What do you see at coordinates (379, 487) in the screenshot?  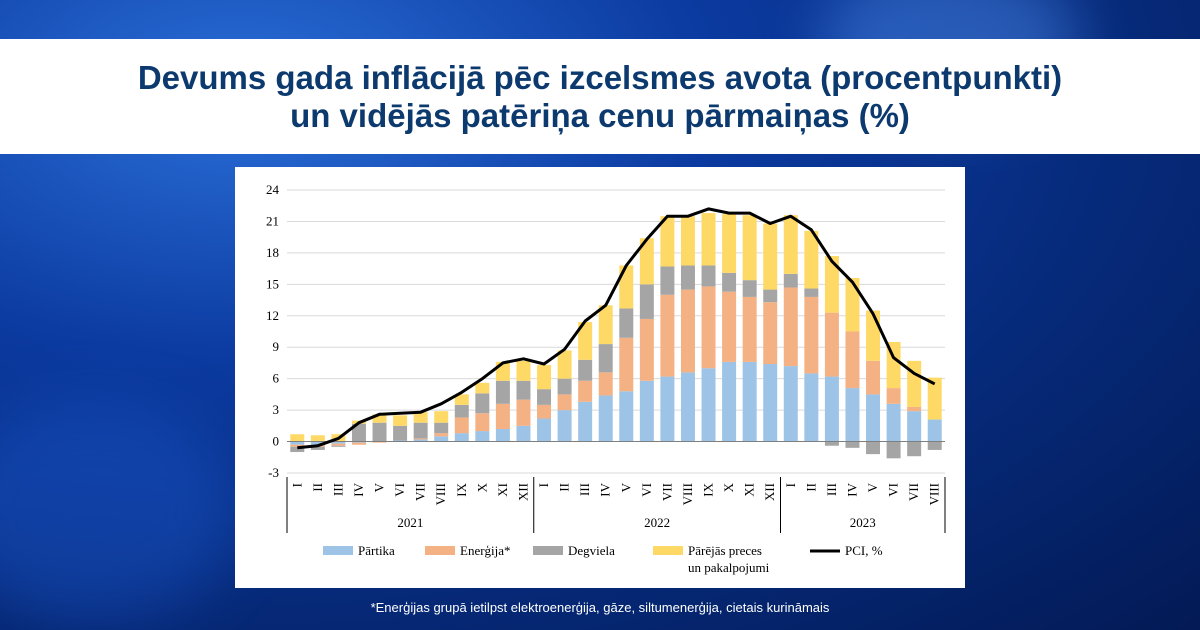 I see `x-tick-label: V` at bounding box center [379, 487].